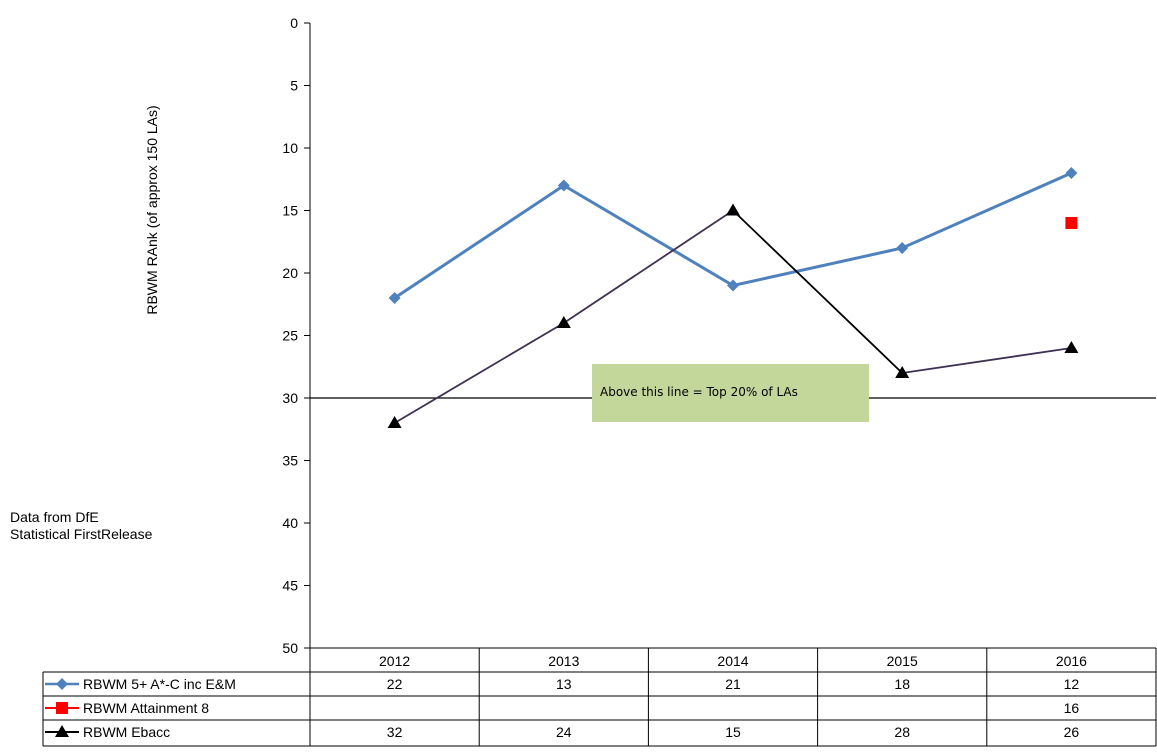  What do you see at coordinates (294, 86) in the screenshot?
I see `y-tick-label: 5` at bounding box center [294, 86].